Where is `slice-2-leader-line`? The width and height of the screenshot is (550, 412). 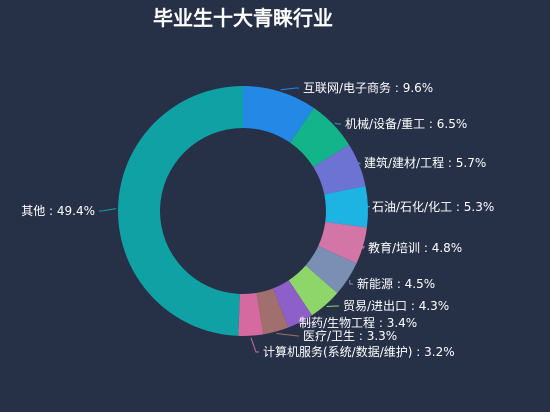
slice-2-leader-line is located at coordinates (337, 123).